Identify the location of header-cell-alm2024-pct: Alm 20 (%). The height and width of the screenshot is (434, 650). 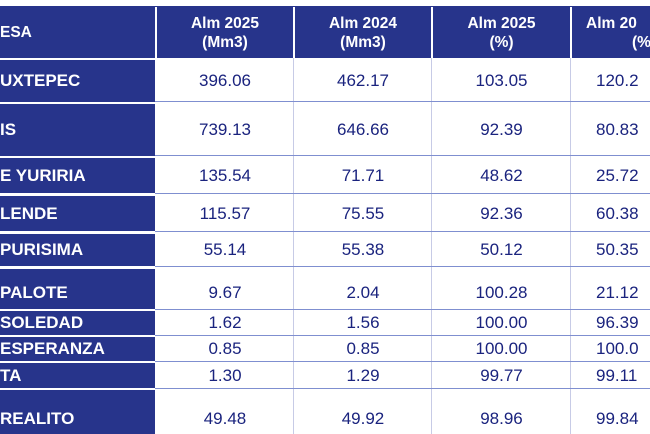
(611, 32).